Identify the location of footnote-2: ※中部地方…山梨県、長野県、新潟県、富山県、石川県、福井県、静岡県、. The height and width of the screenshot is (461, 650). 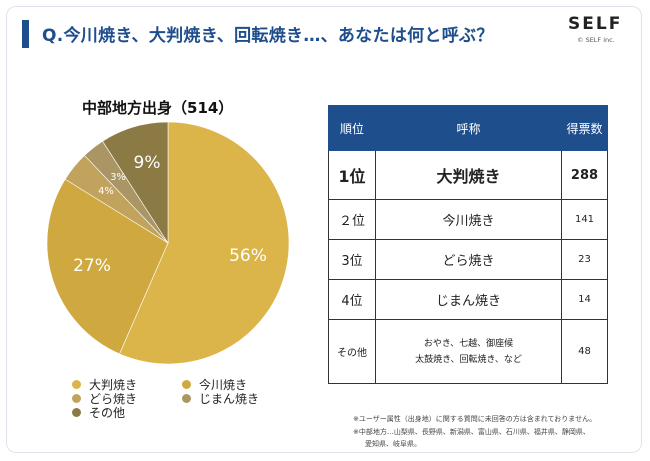
(471, 432).